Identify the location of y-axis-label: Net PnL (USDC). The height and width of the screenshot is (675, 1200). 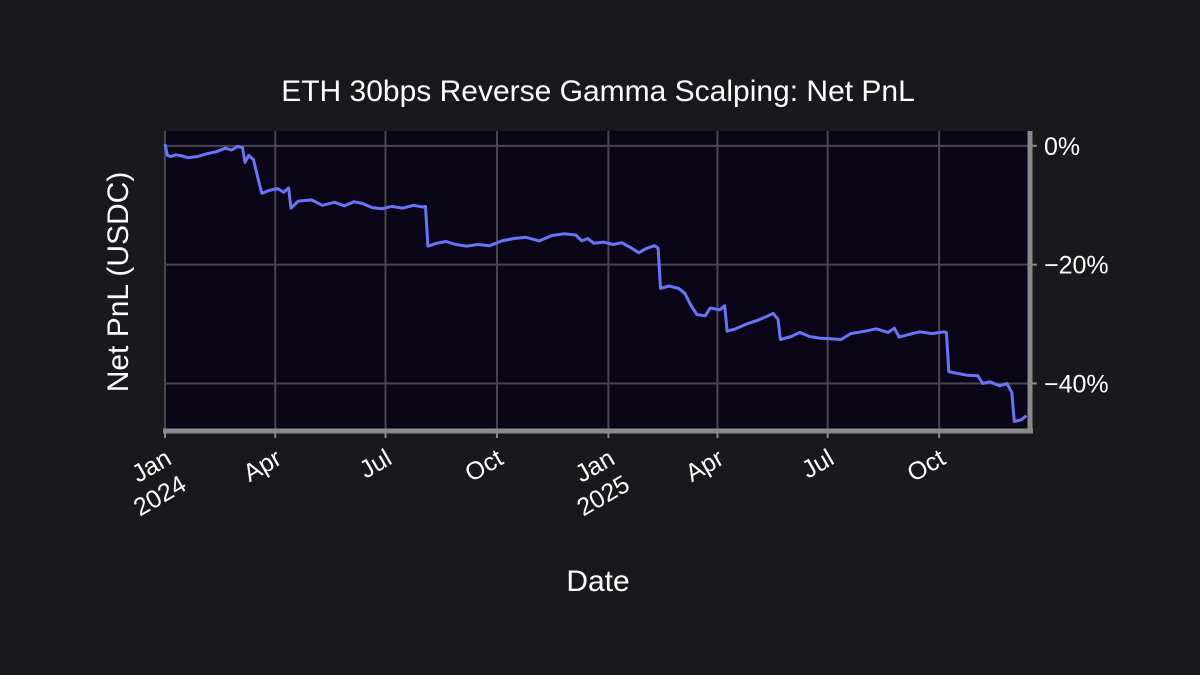
(118, 282).